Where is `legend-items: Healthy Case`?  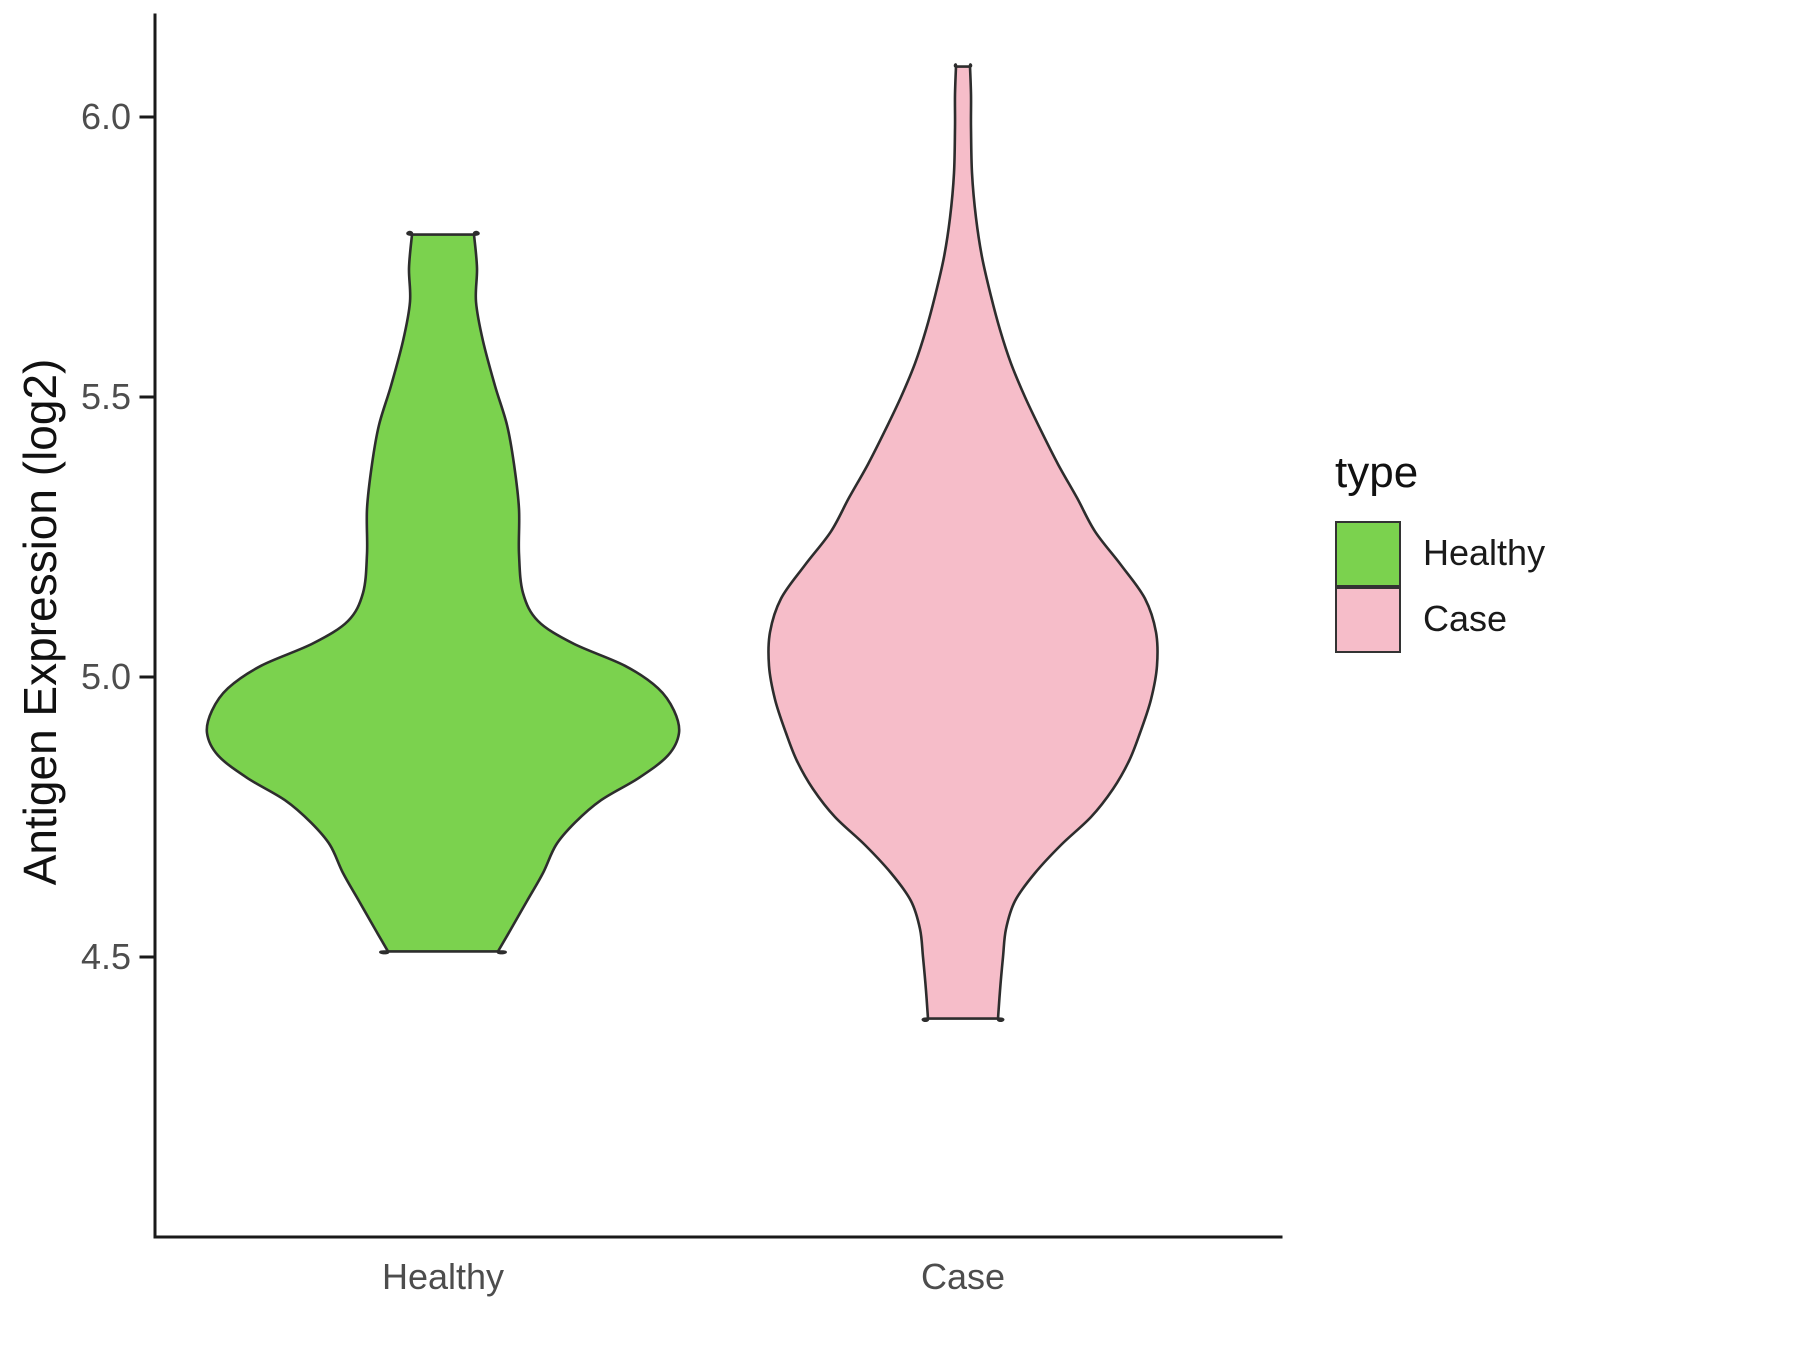 legend-items: Healthy Case is located at coordinates (1440, 586).